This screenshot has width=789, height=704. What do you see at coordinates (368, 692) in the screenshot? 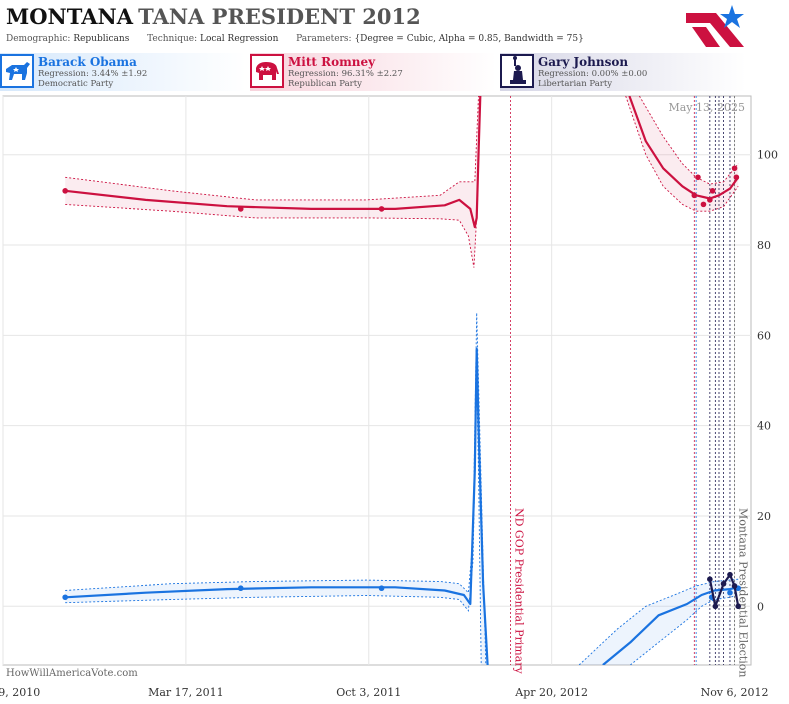
I see `x-tick-label: Oct 3, 2011` at bounding box center [368, 692].